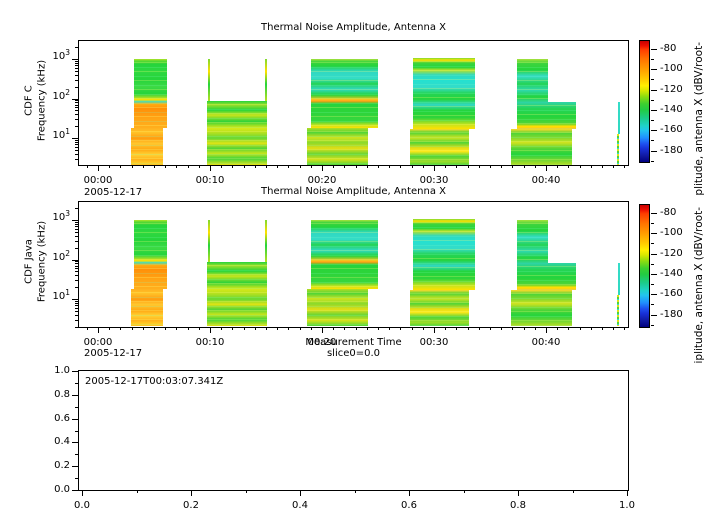 This screenshot has height=532, width=718. Describe the element at coordinates (191, 505) in the screenshot. I see `x-tick-label: 0.2` at that location.